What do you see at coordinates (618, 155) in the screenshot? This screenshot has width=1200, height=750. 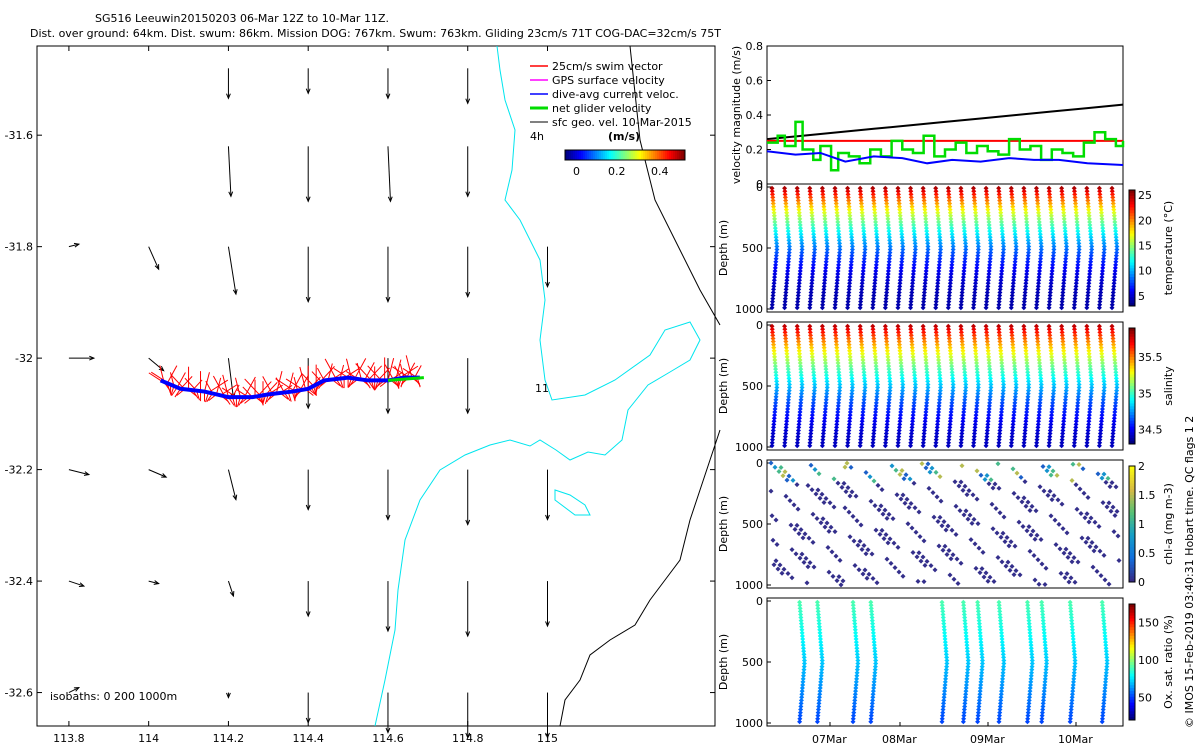 I see `colorbar-cell` at bounding box center [618, 155].